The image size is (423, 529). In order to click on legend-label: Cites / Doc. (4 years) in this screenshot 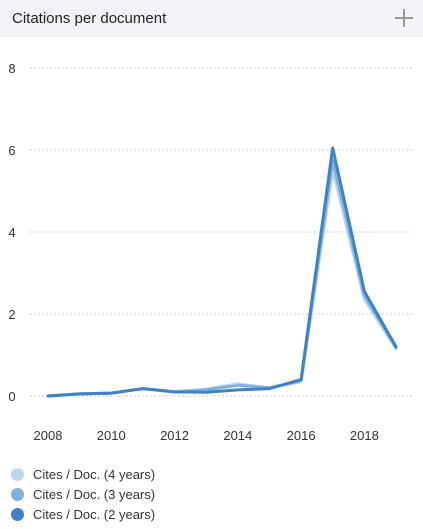, I will do `click(94, 474)`.